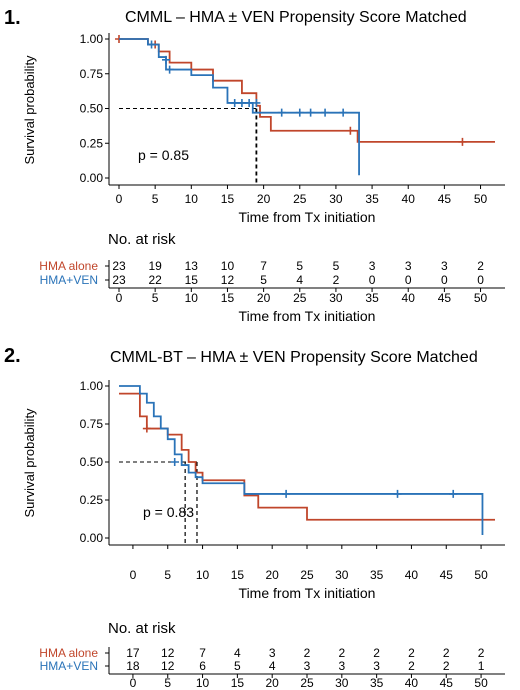 This screenshot has width=520, height=690. What do you see at coordinates (445, 199) in the screenshot?
I see `x-tick-label: 45` at bounding box center [445, 199].